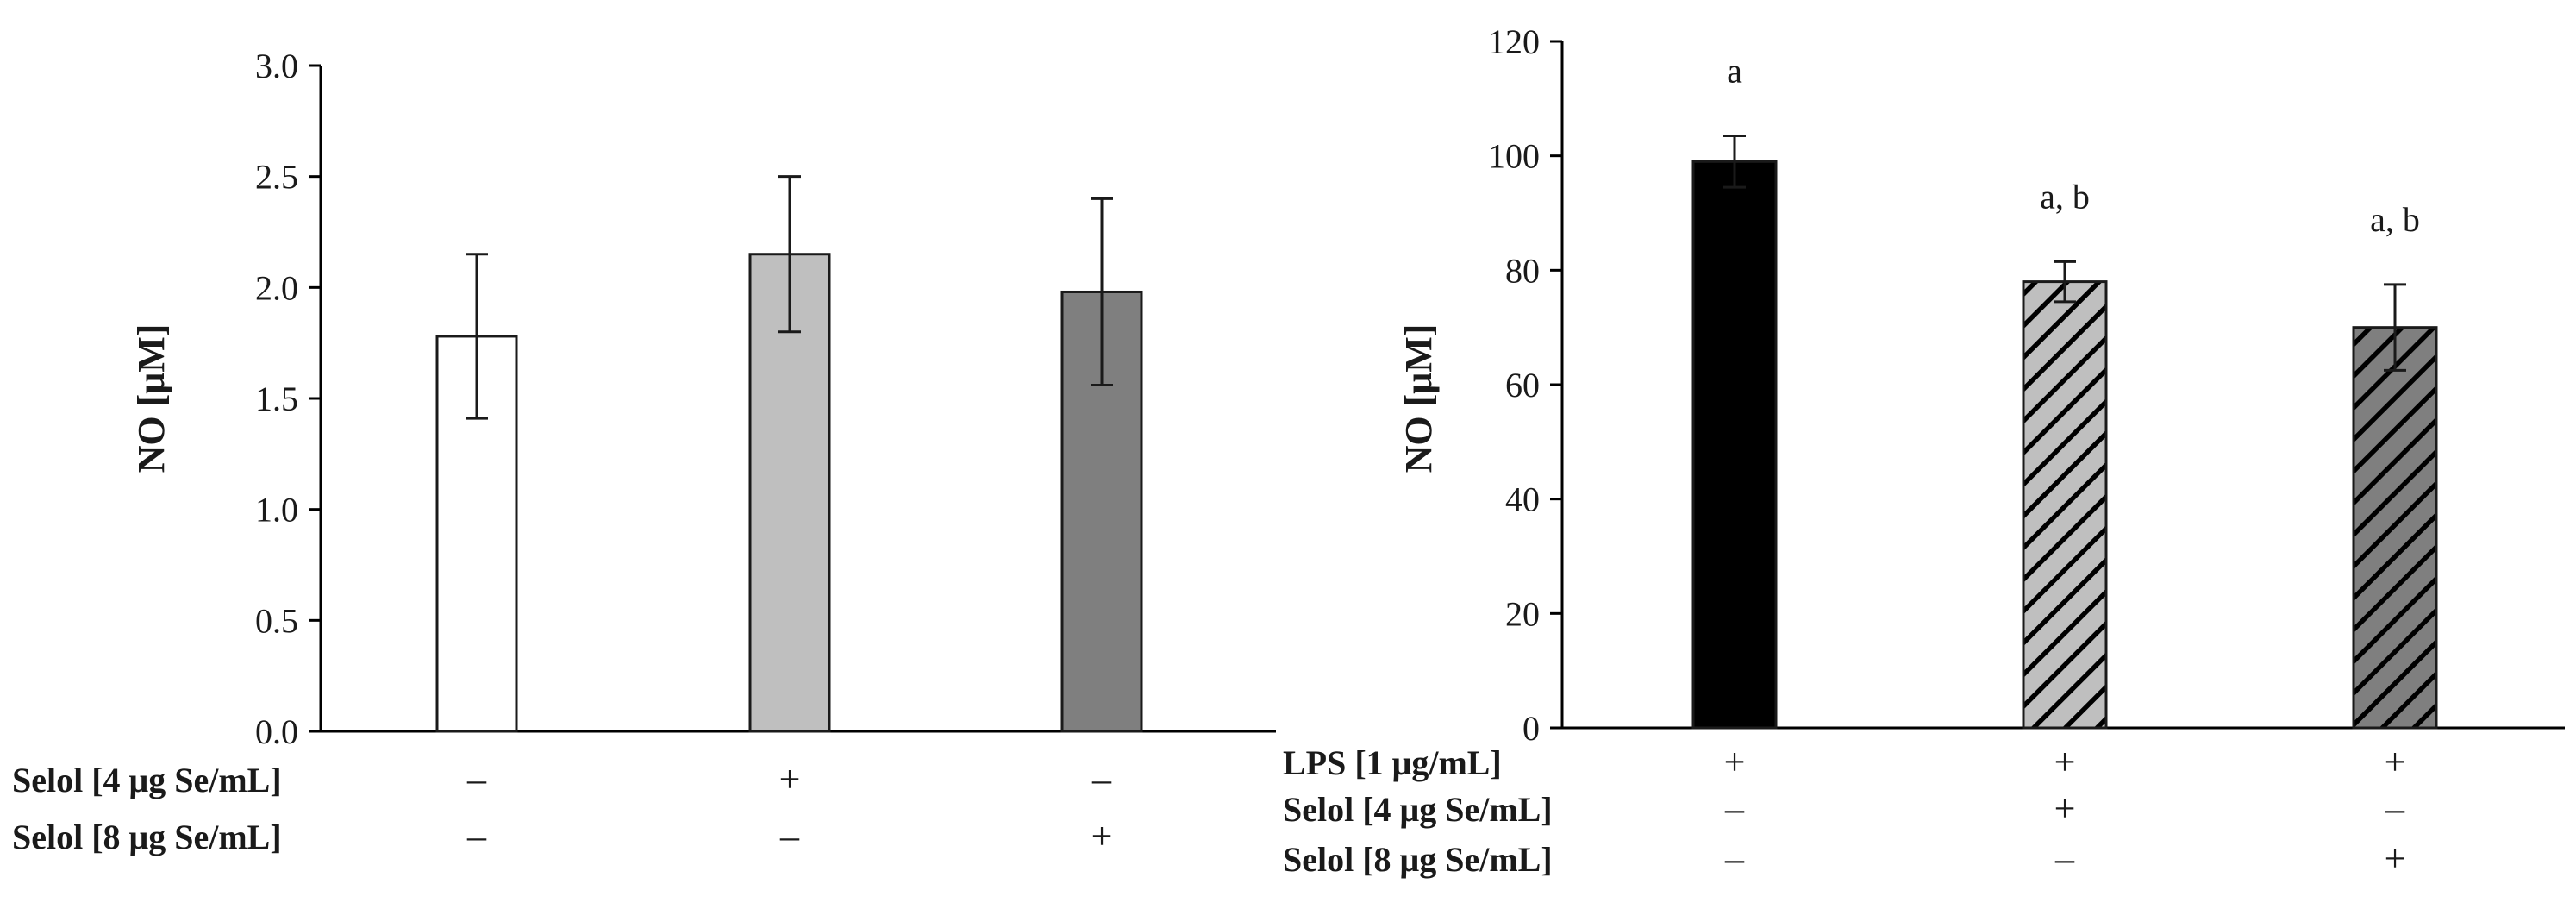 This screenshot has height=909, width=2576. Describe the element at coordinates (2395, 762) in the screenshot. I see `right-condition-sign-0-2: +` at that location.